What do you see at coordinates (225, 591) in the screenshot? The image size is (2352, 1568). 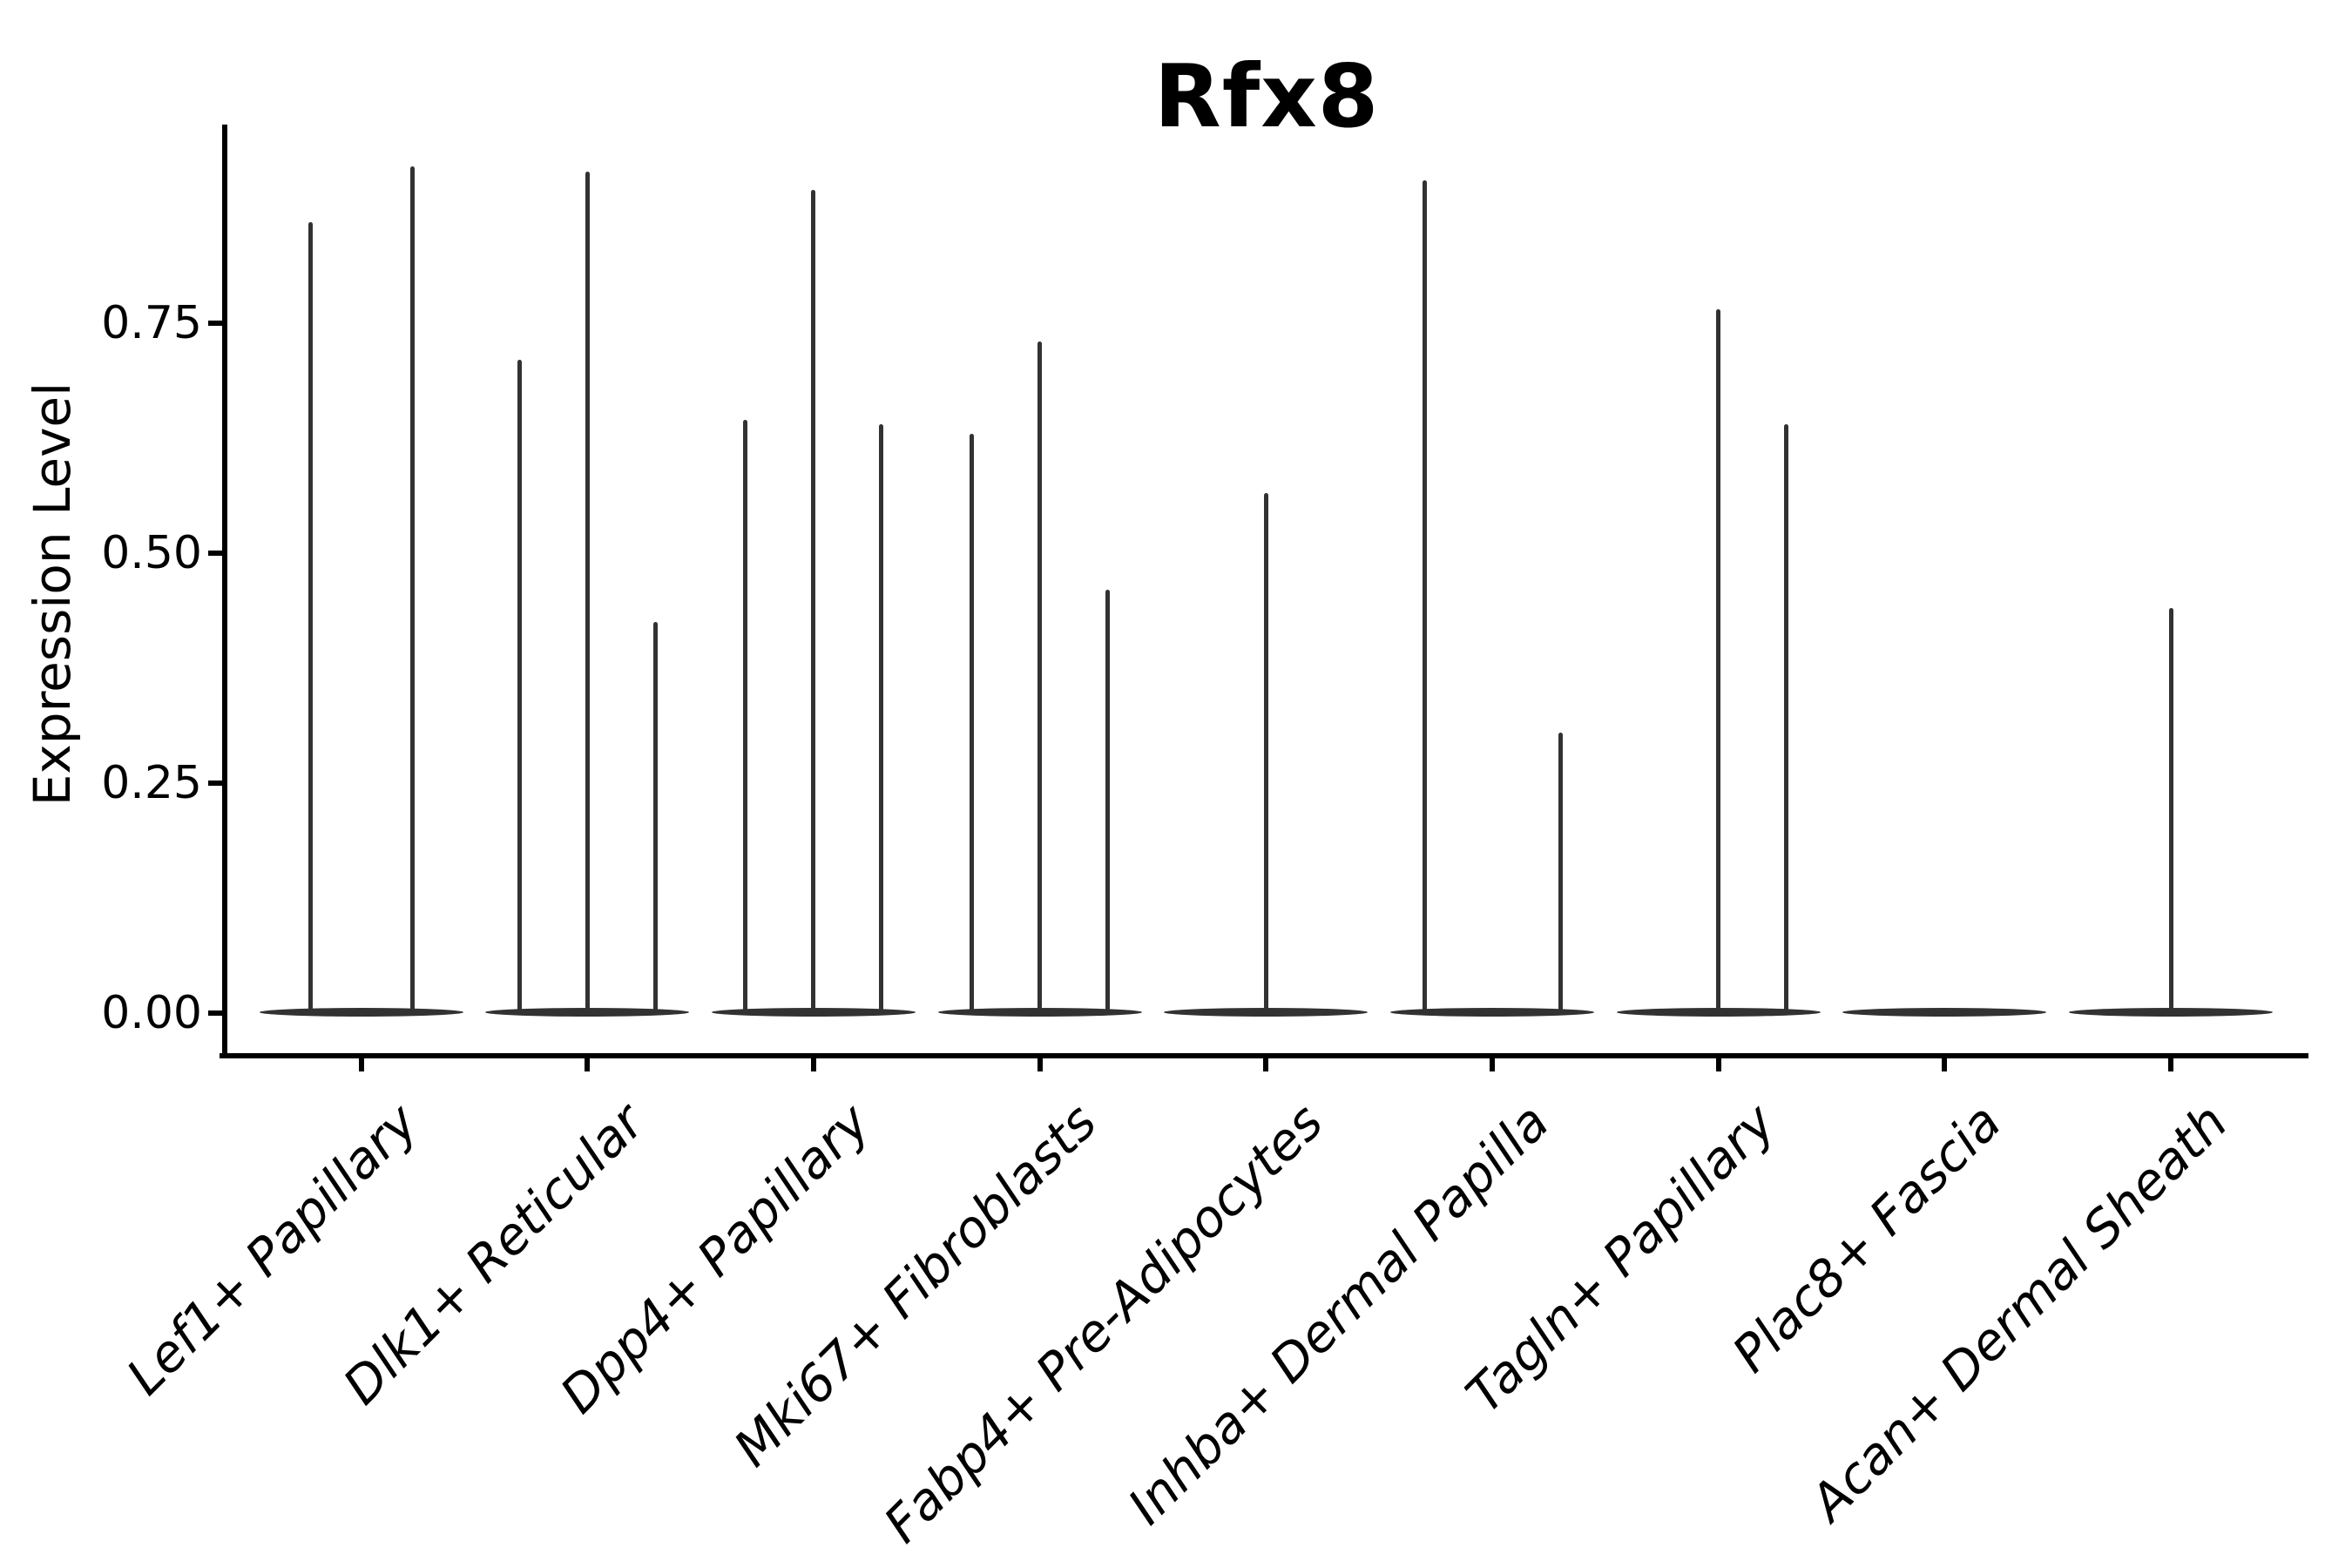 I see `y-axis-spine` at bounding box center [225, 591].